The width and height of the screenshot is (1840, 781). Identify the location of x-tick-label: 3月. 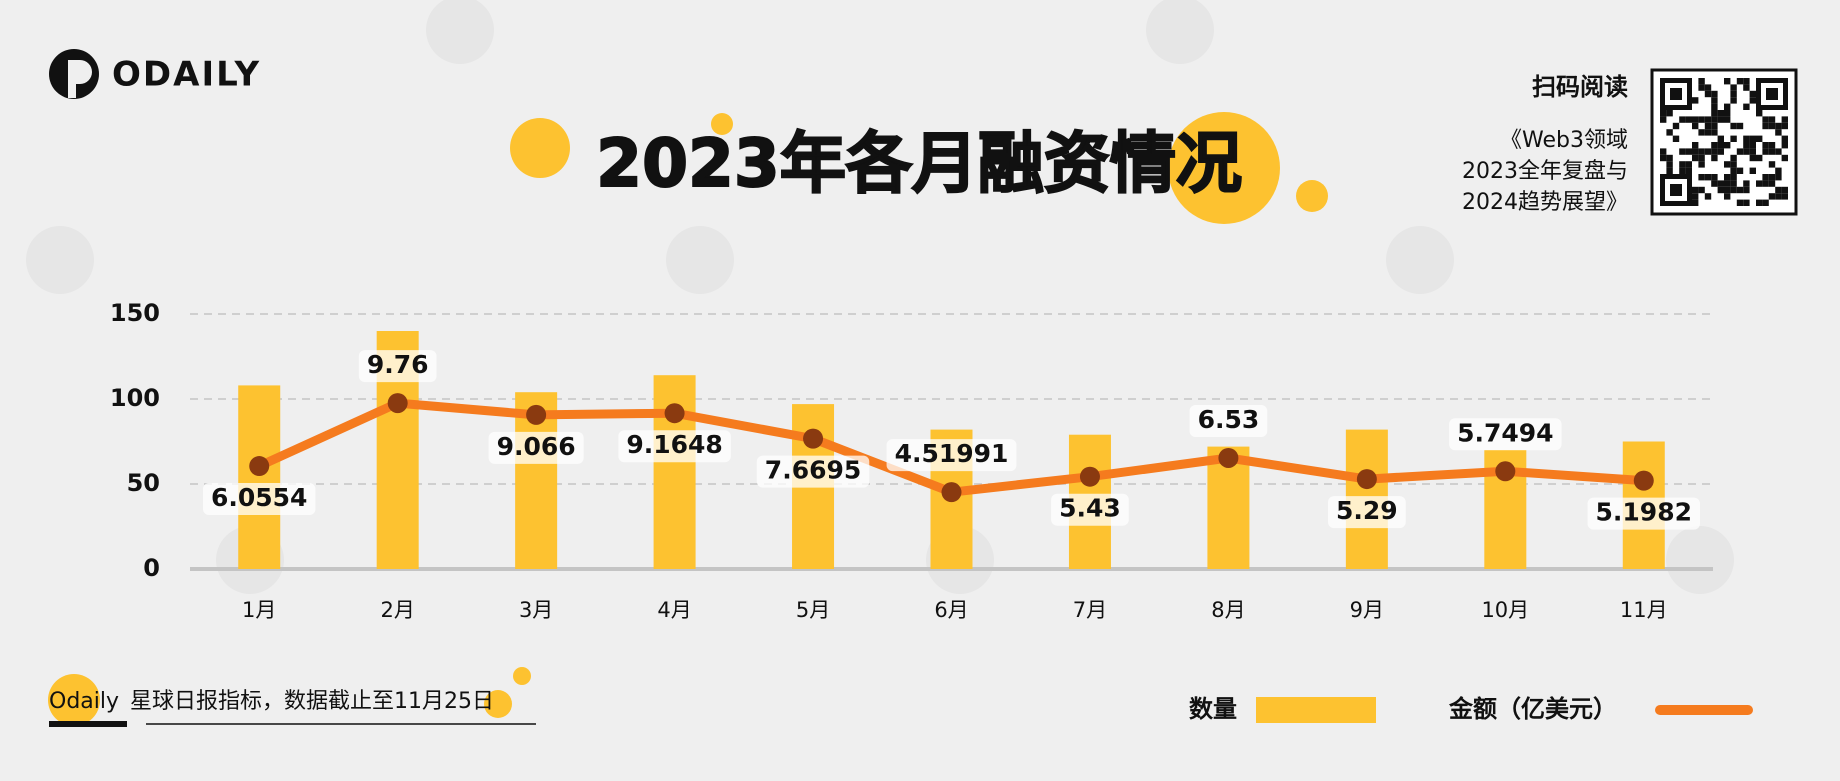
(536, 610).